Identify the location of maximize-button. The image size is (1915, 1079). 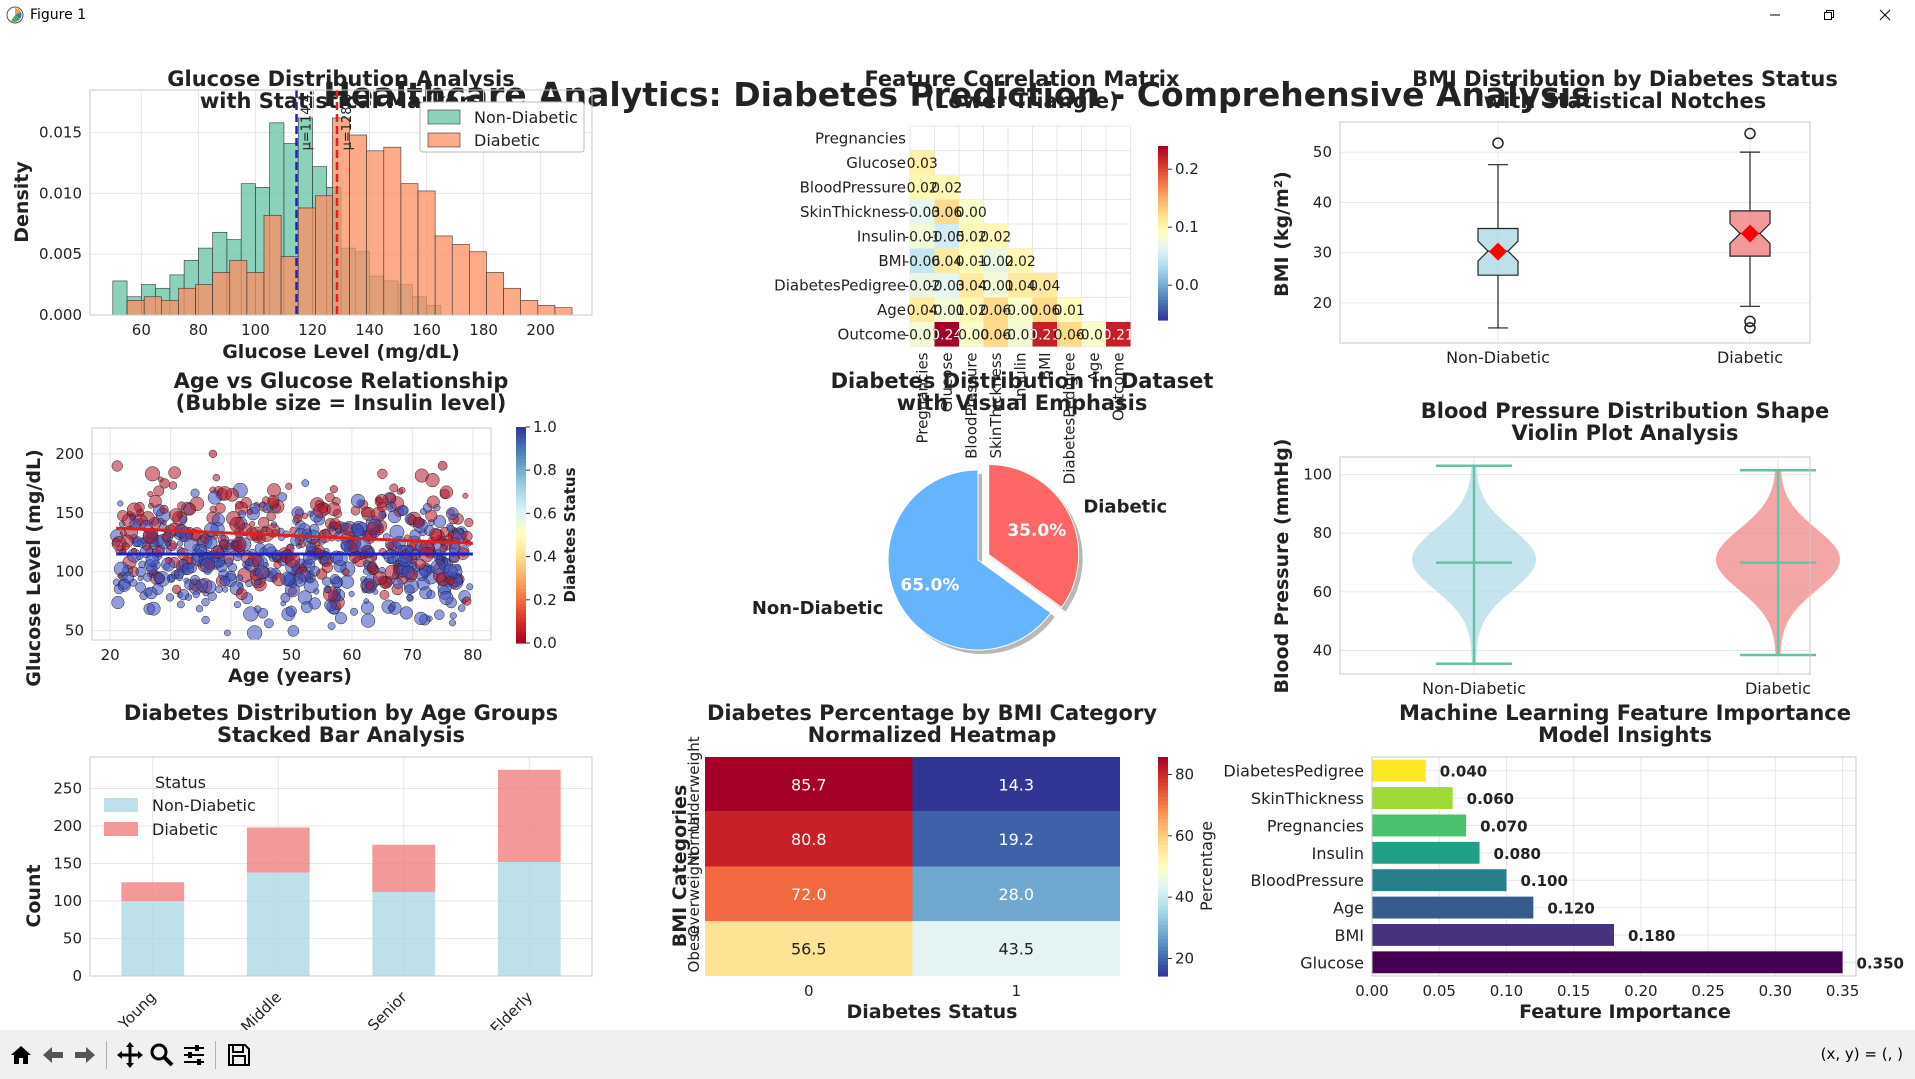
(1829, 15).